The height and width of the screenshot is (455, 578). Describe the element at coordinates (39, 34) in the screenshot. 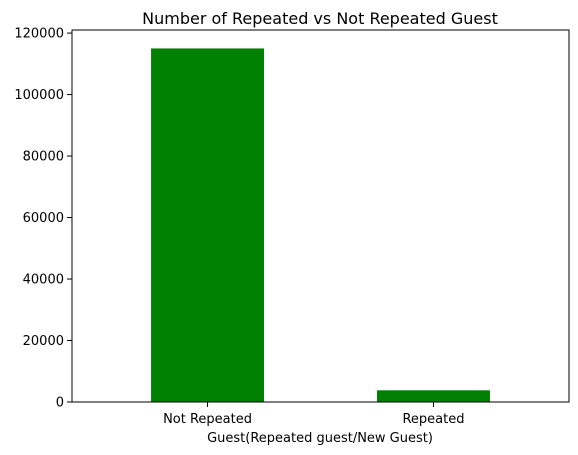

I see `y-tick-label-120000: 120000` at that location.